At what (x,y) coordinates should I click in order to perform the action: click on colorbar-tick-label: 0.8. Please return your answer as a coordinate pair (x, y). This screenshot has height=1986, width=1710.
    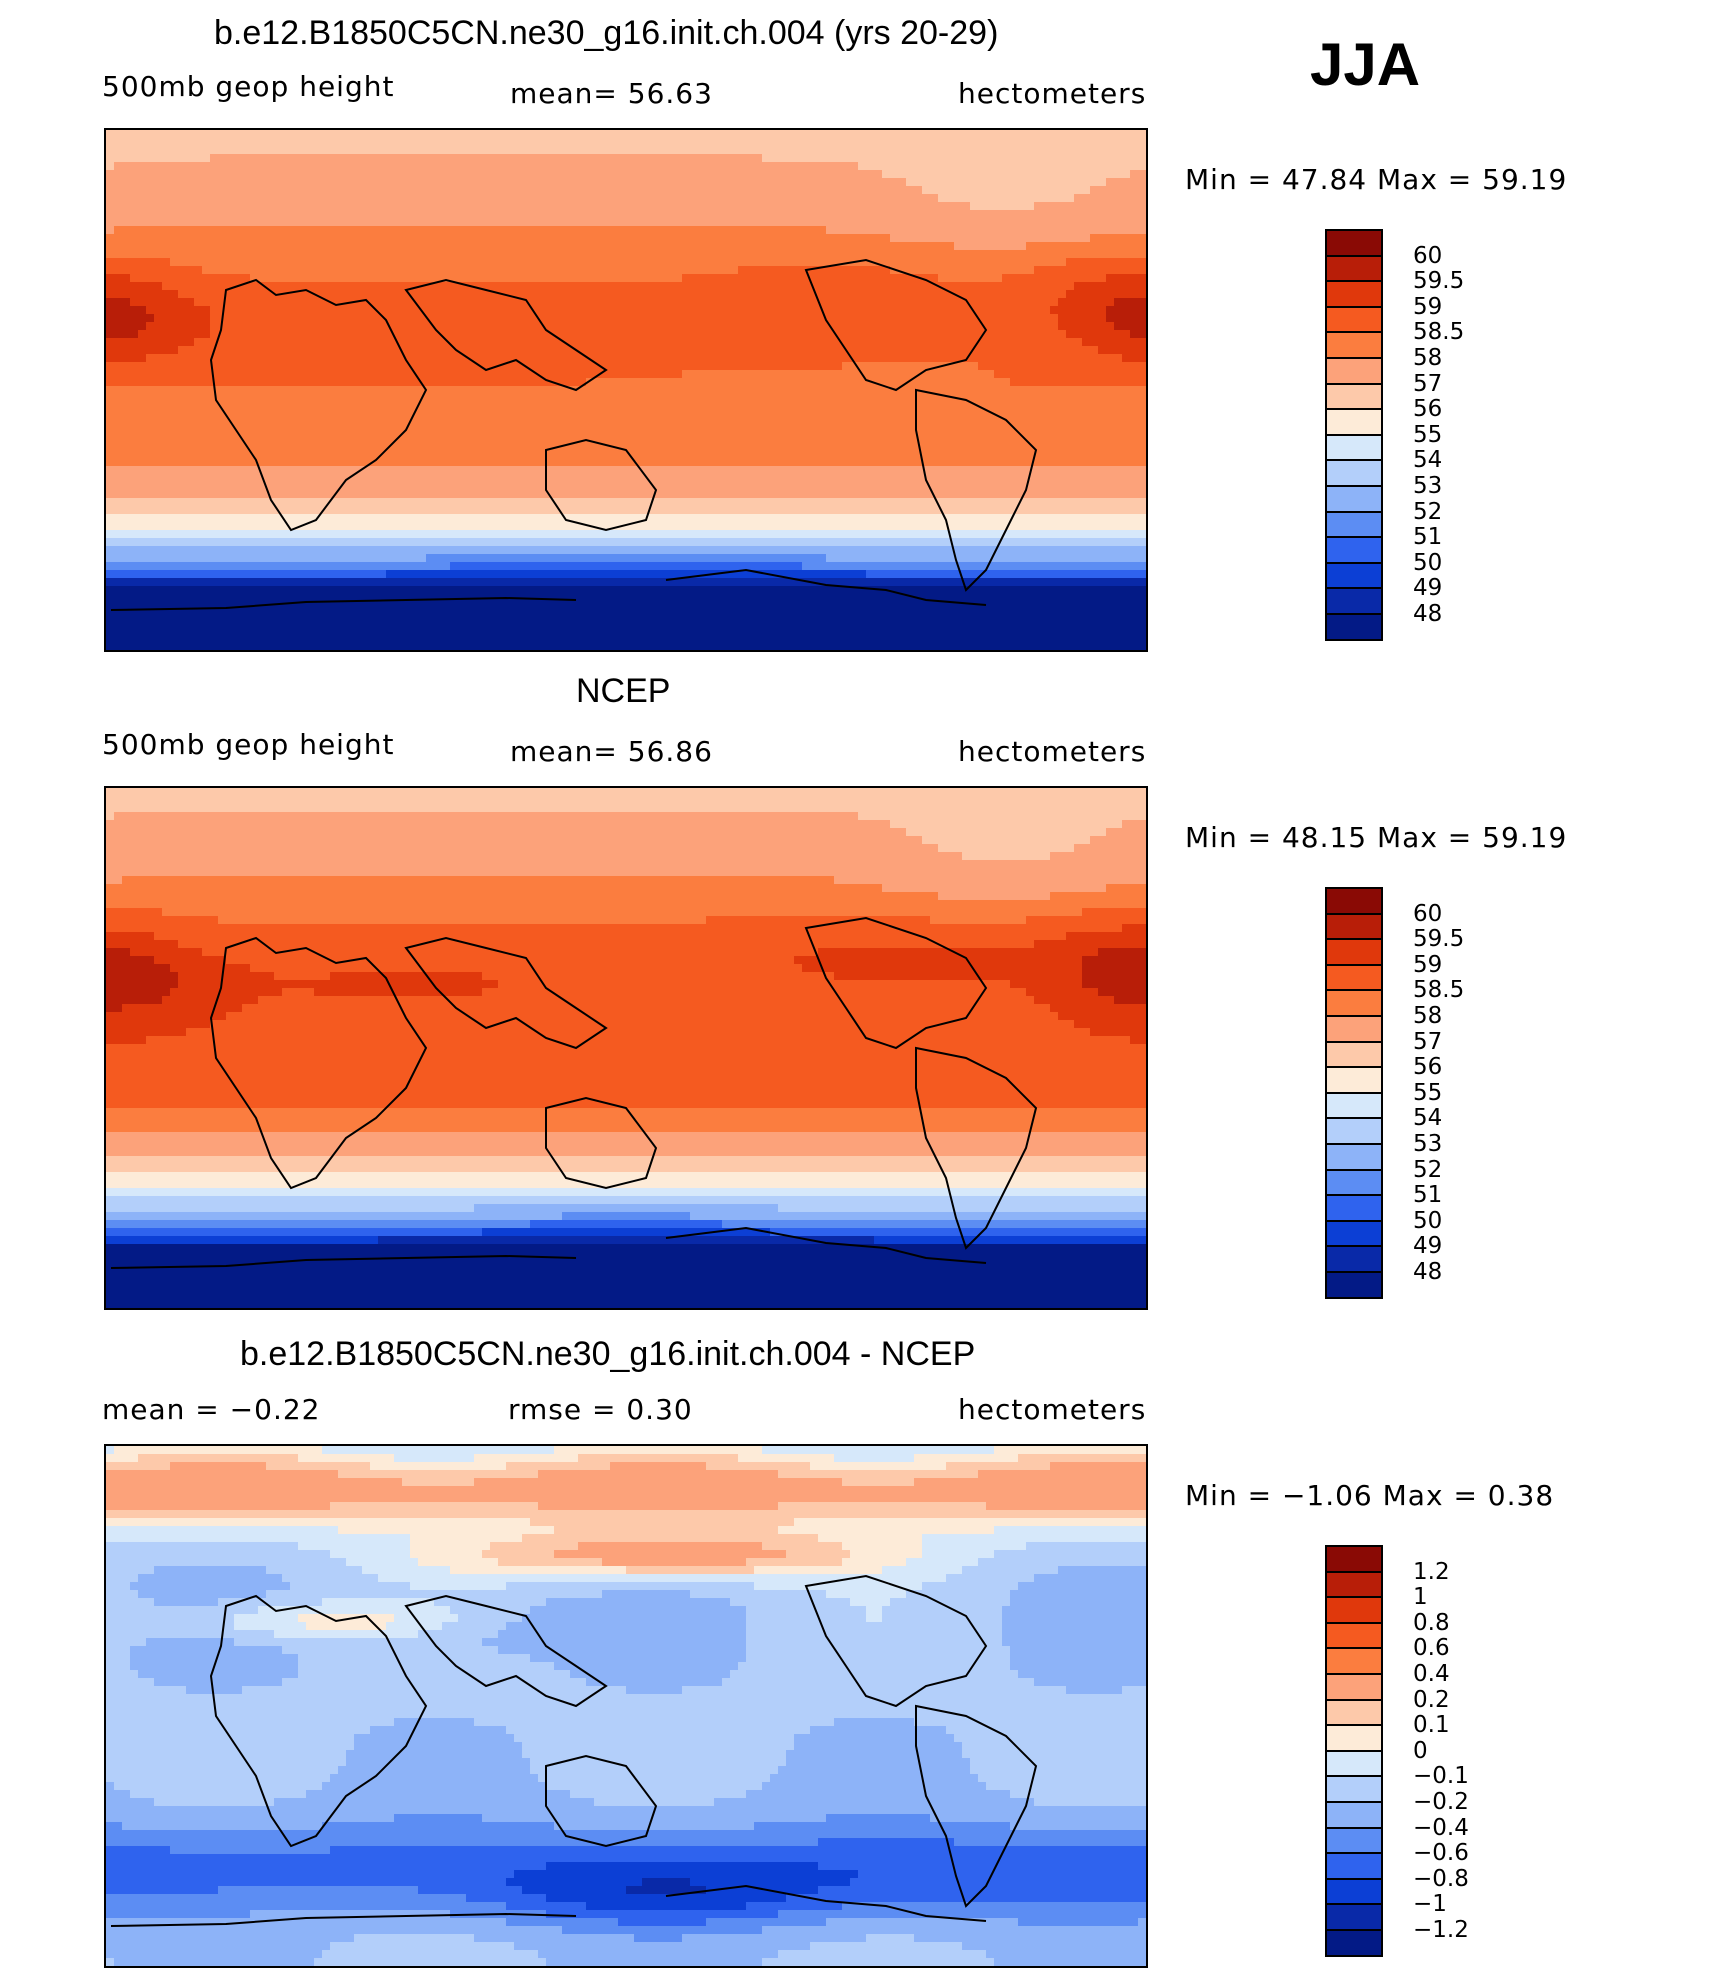
    Looking at the image, I should click on (1431, 1622).